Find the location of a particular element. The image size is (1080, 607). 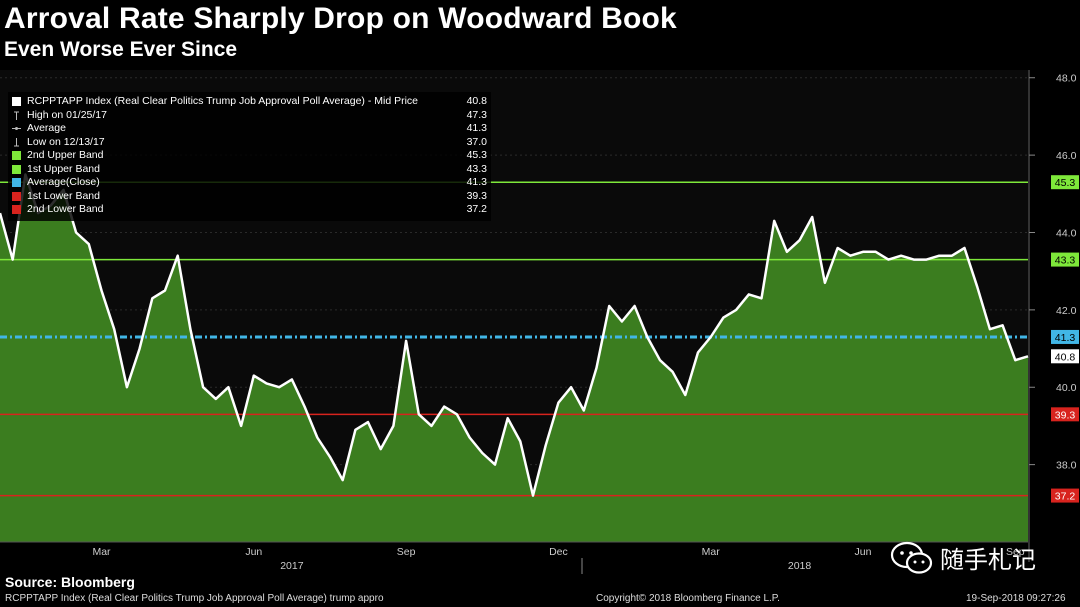

legend-item: Low on 12/13/17 37.0 is located at coordinates (249, 143).